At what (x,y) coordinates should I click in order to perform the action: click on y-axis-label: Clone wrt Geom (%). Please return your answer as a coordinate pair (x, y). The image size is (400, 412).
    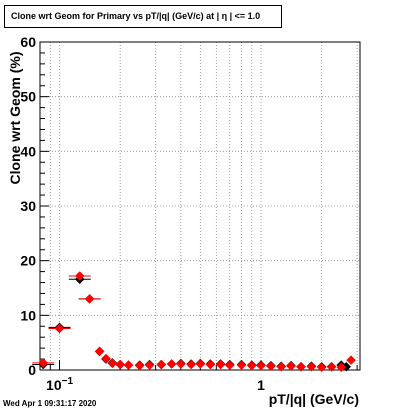
    Looking at the image, I should click on (15, 117).